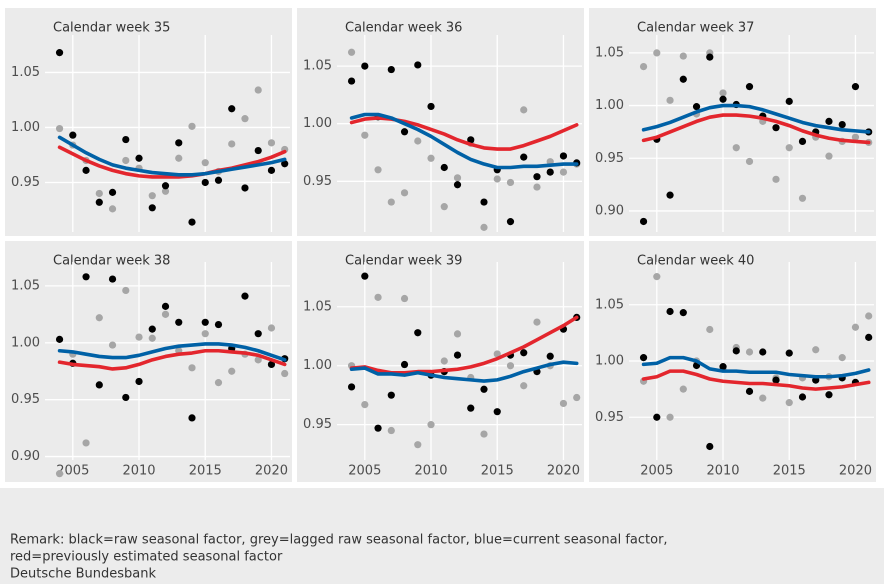 The height and width of the screenshot is (584, 884). Describe the element at coordinates (83, 574) in the screenshot. I see `source: Deutsche Bundesbank` at that location.